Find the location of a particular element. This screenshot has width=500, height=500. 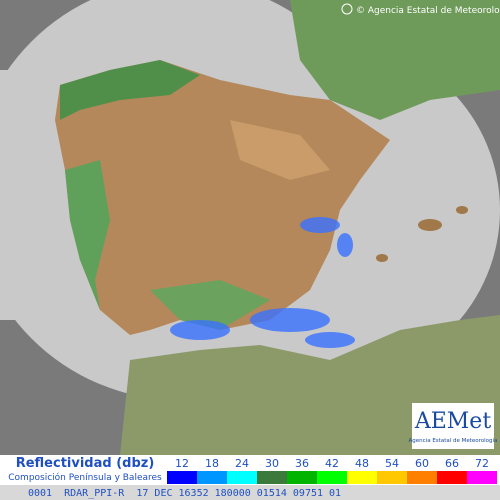

status-bar is located at coordinates (250, 492).